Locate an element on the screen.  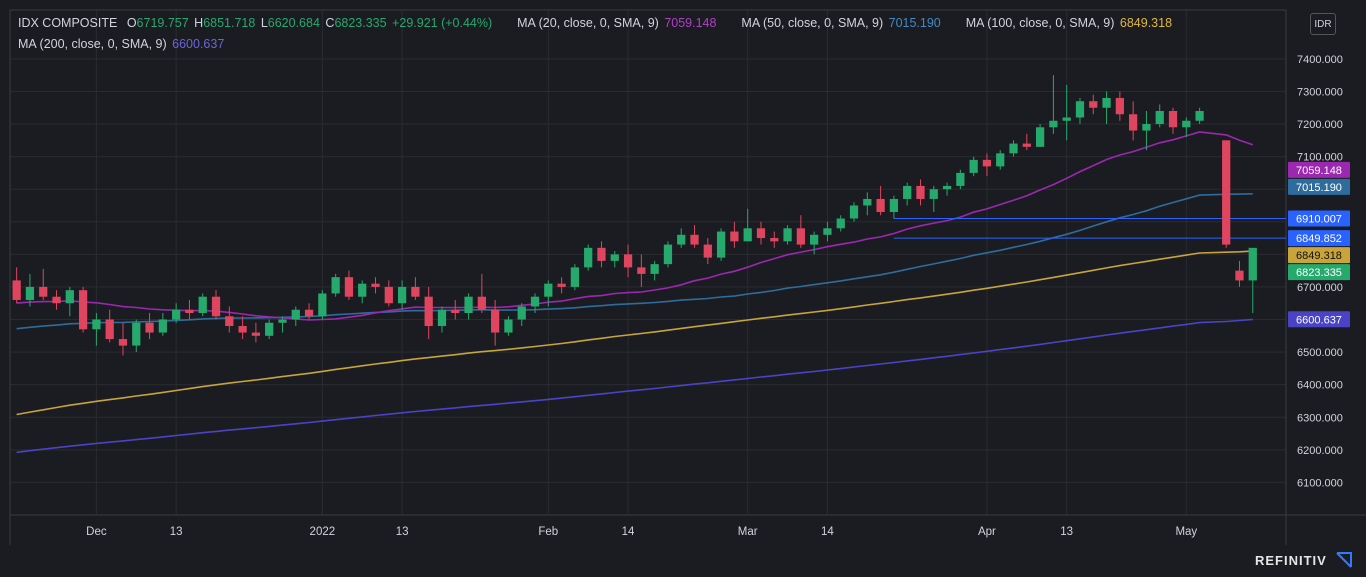
legend-ma100-label: MA (100, close, 0, SMA, 9) is located at coordinates (1040, 23).